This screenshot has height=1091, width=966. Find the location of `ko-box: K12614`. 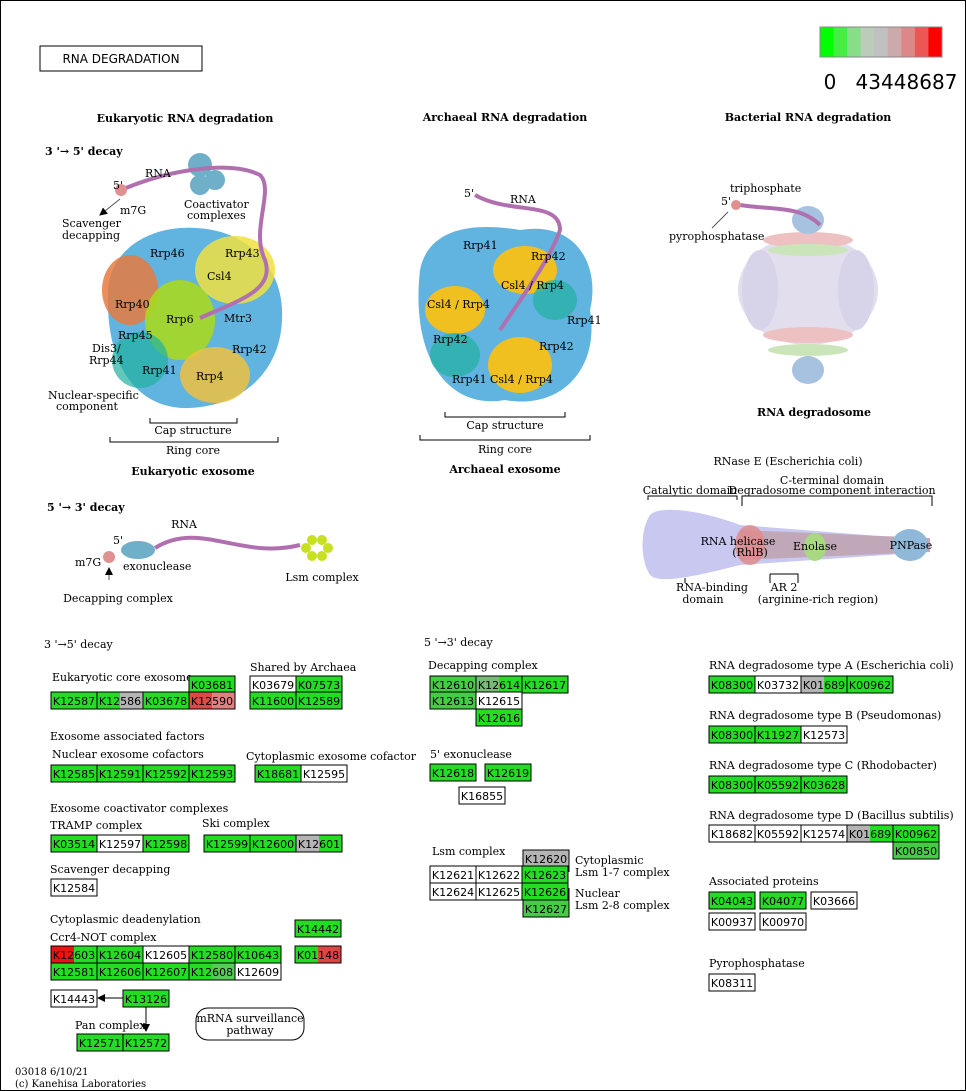

ko-box: K12614 is located at coordinates (499, 684).